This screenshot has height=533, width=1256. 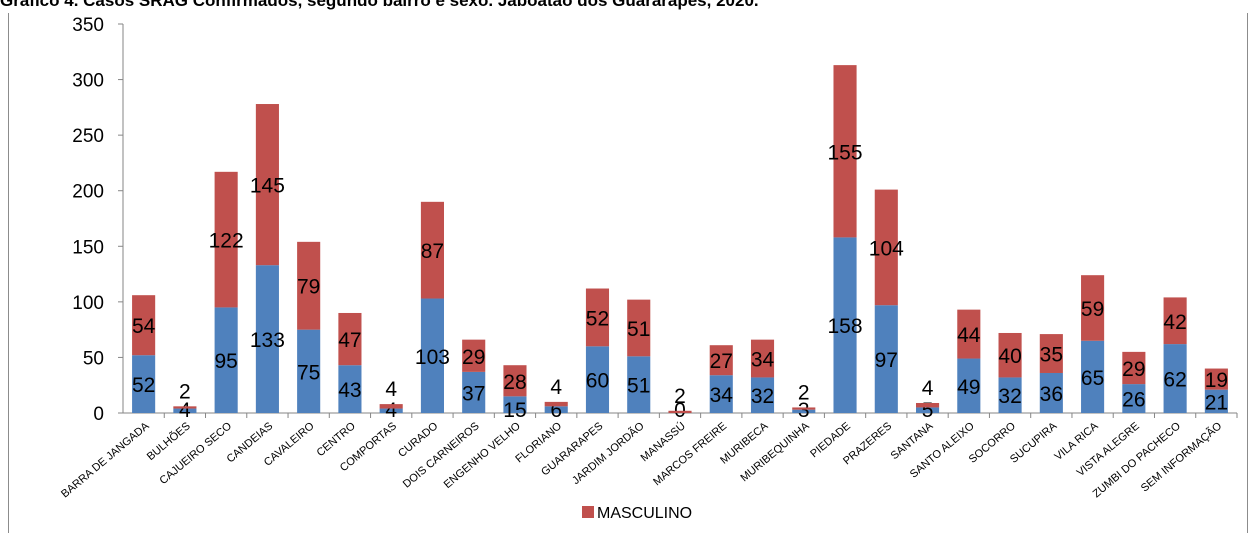 What do you see at coordinates (1216, 380) in the screenshot?
I see `data-label: 19` at bounding box center [1216, 380].